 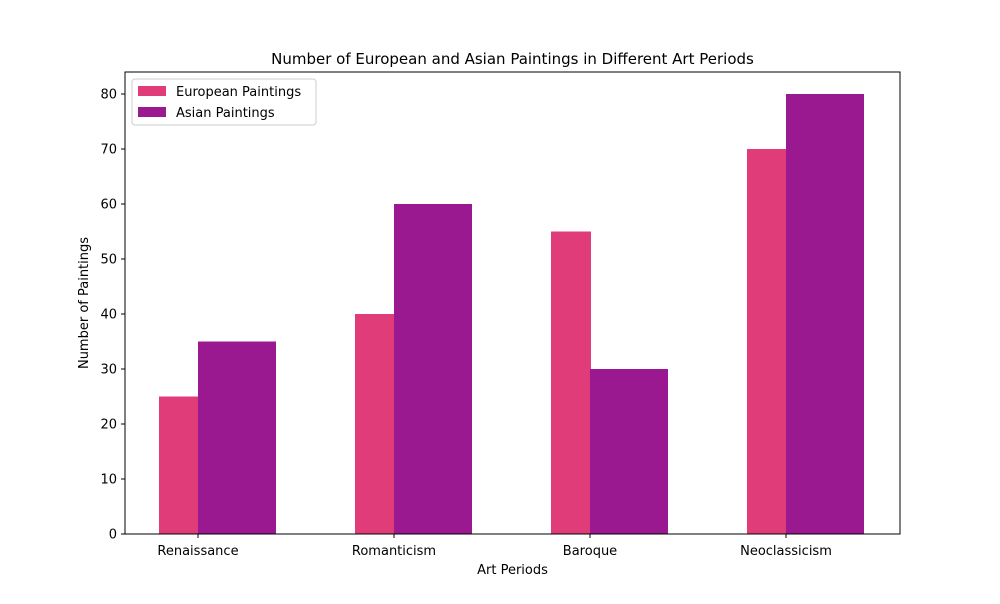 What do you see at coordinates (108, 425) in the screenshot?
I see `y-tick-label: 20` at bounding box center [108, 425].